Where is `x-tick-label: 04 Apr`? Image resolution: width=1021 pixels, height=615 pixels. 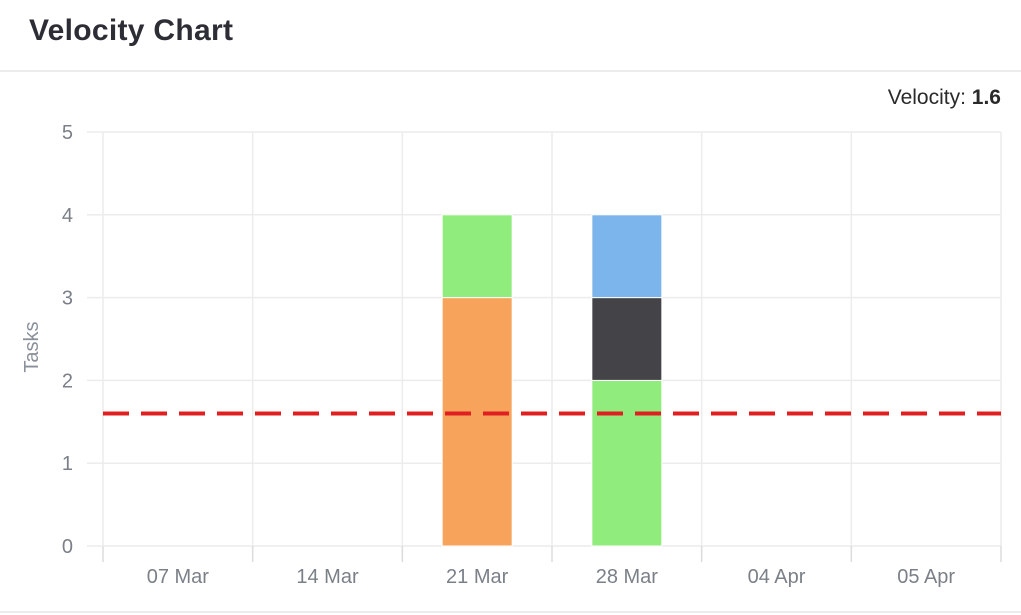
x-tick-label: 04 Apr is located at coordinates (777, 577).